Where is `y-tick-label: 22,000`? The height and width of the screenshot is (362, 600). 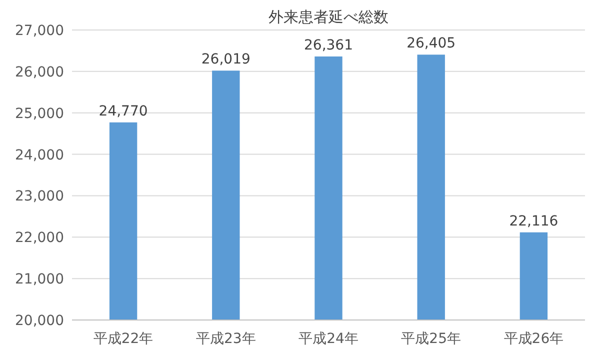 y-tick-label: 22,000 is located at coordinates (39, 238).